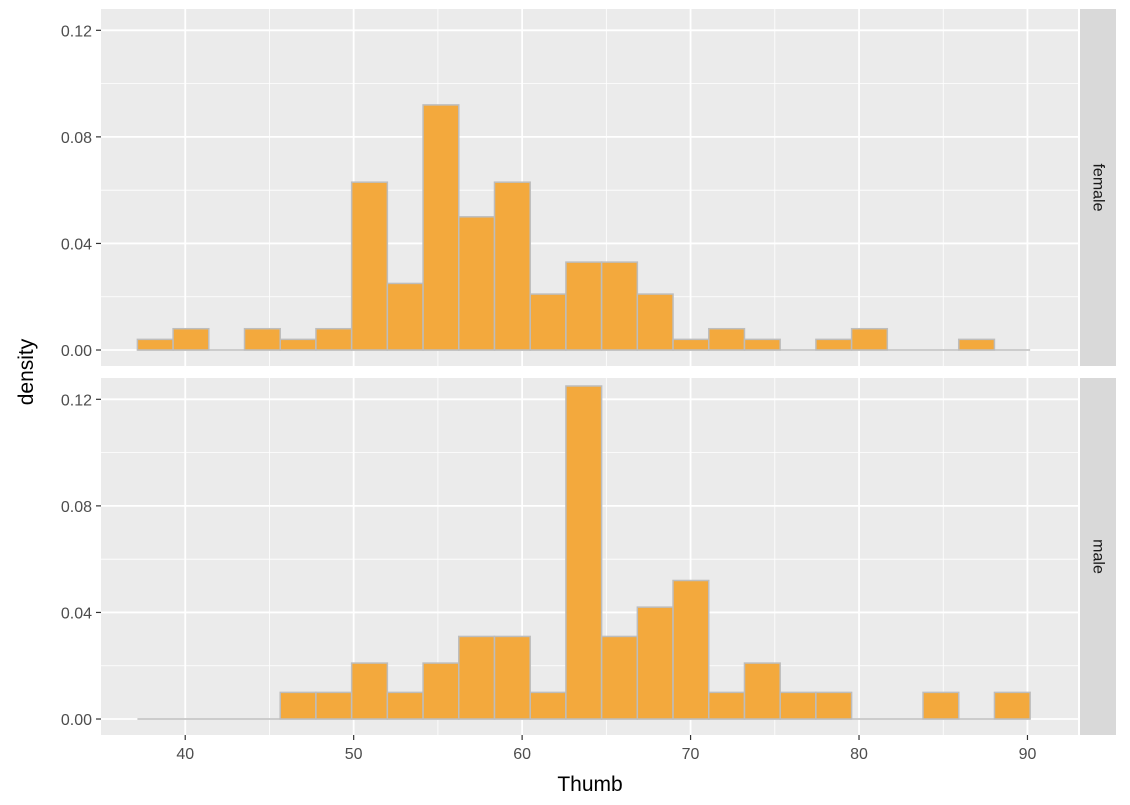  Describe the element at coordinates (354, 754) in the screenshot. I see `x-tick-label: 50` at that location.